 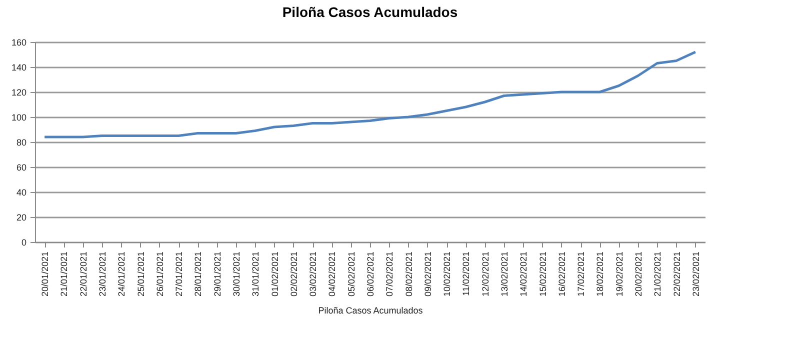 I want to click on x-tick-label: 28/01/2021, so click(x=198, y=274).